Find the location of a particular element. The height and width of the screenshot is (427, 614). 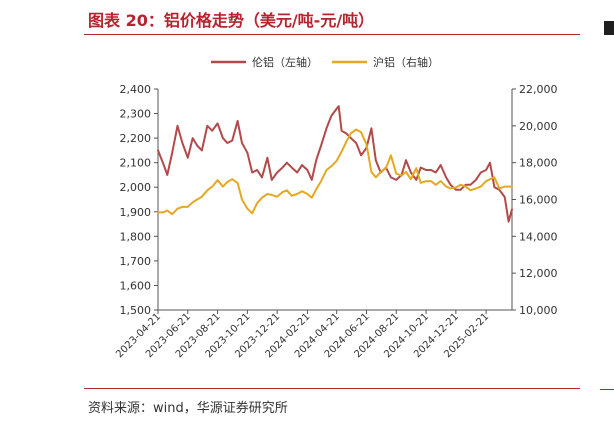

source-note: 资料来源：wind，华源证券研究所 is located at coordinates (188, 408).